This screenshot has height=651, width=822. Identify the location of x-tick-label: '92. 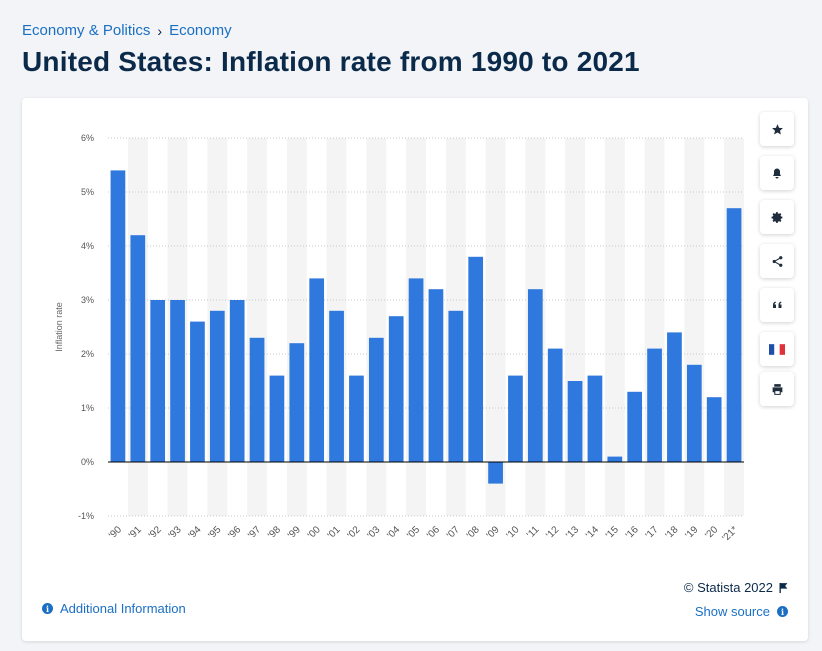
(155, 532).